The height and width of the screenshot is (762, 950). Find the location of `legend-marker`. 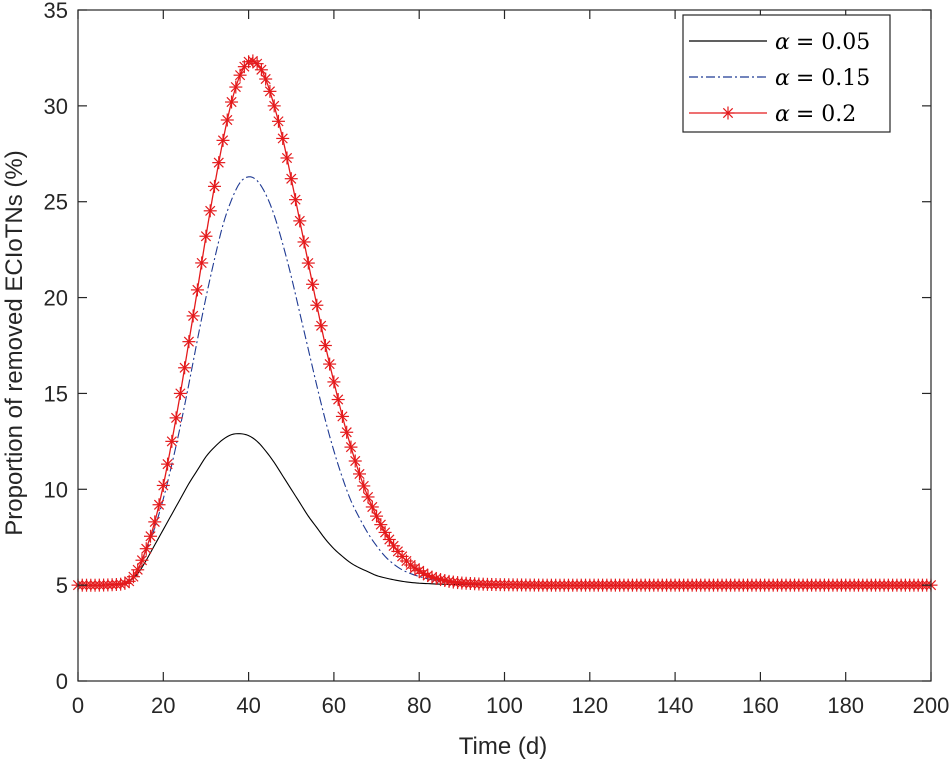

legend-marker is located at coordinates (728, 113).